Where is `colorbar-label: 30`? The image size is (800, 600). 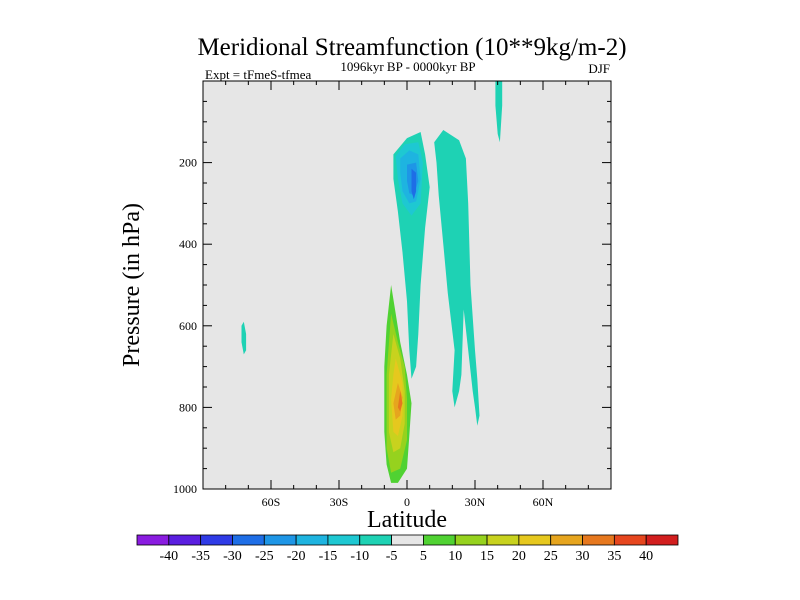
colorbar-label: 30 is located at coordinates (583, 556).